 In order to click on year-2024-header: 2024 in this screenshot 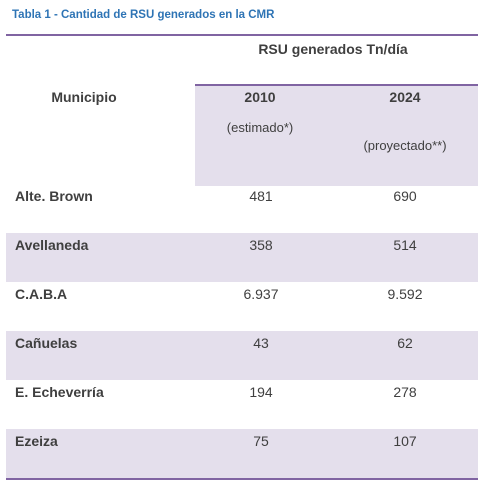, I will do `click(405, 97)`.